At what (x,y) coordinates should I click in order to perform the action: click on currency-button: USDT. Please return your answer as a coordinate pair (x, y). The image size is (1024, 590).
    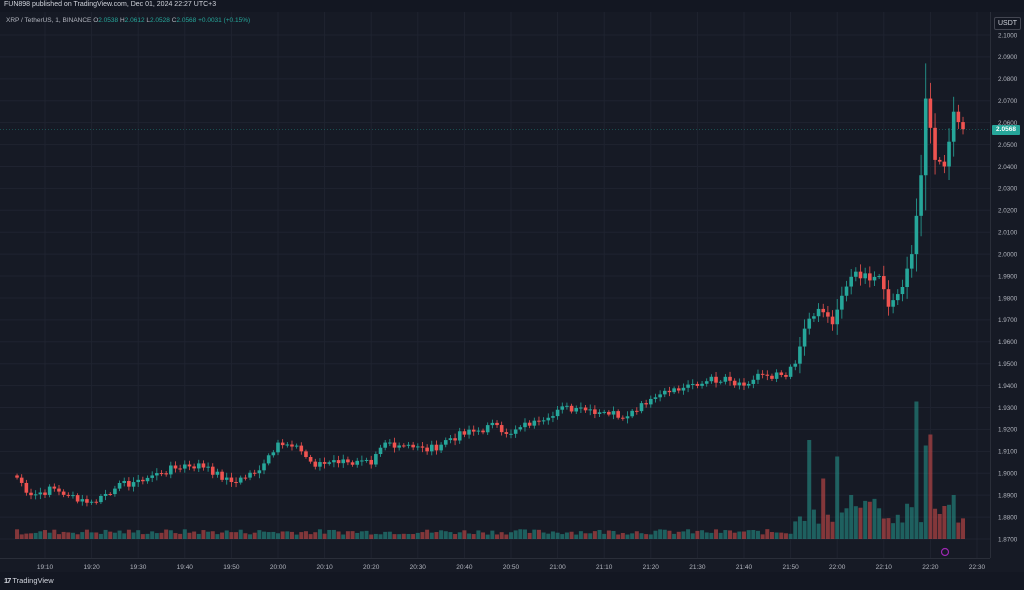
    Looking at the image, I should click on (1007, 23).